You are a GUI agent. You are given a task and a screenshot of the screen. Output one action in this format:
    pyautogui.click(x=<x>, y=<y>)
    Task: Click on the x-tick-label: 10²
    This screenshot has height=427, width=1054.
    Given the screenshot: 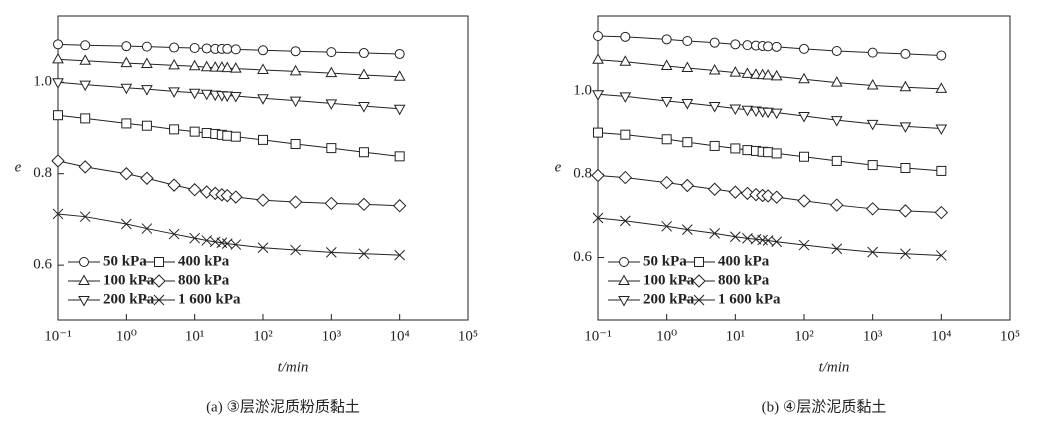 What is the action you would take?
    pyautogui.click(x=263, y=336)
    